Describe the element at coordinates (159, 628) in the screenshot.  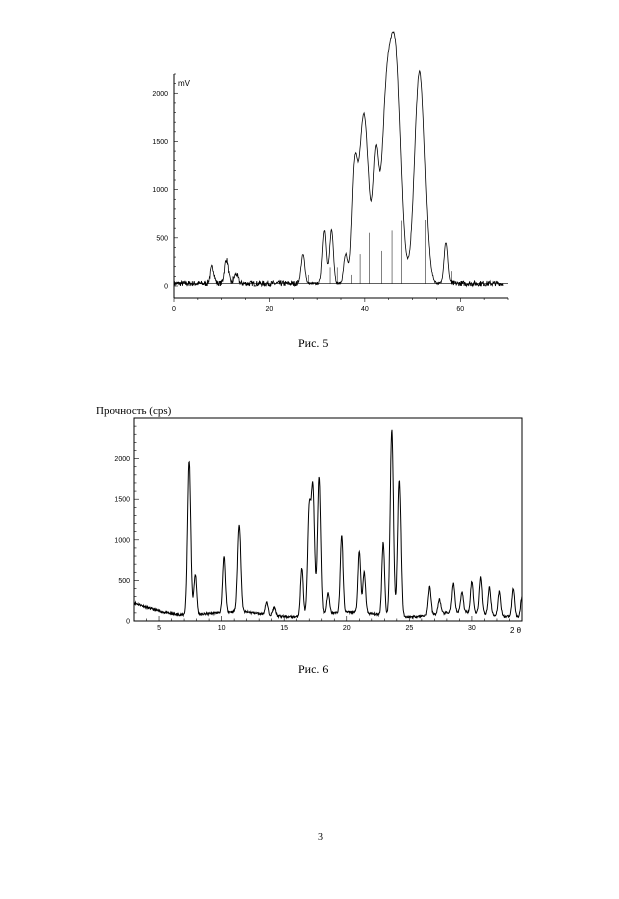
I see `x-tick-label: 5` at that location.